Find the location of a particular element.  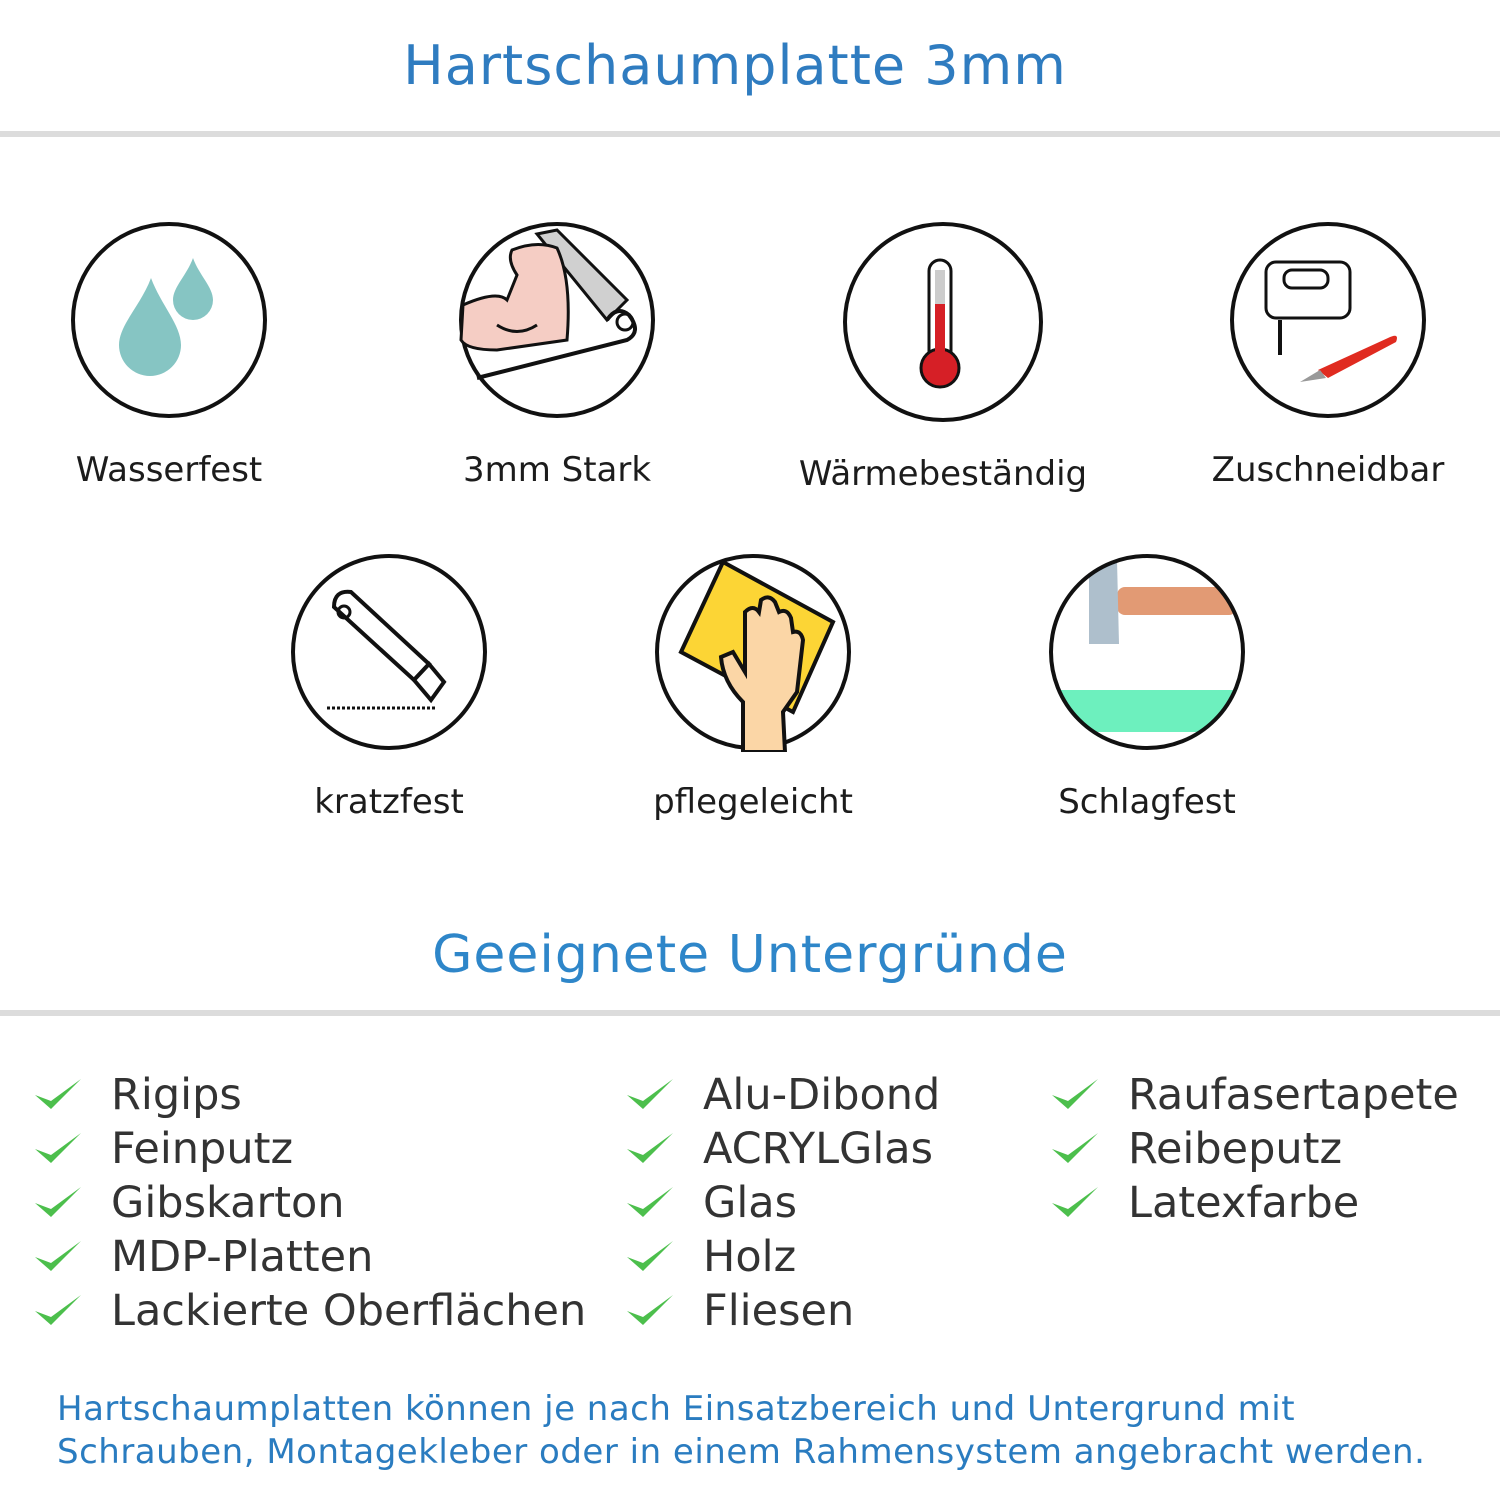

feature-label: Wasserfest is located at coordinates (169, 470).